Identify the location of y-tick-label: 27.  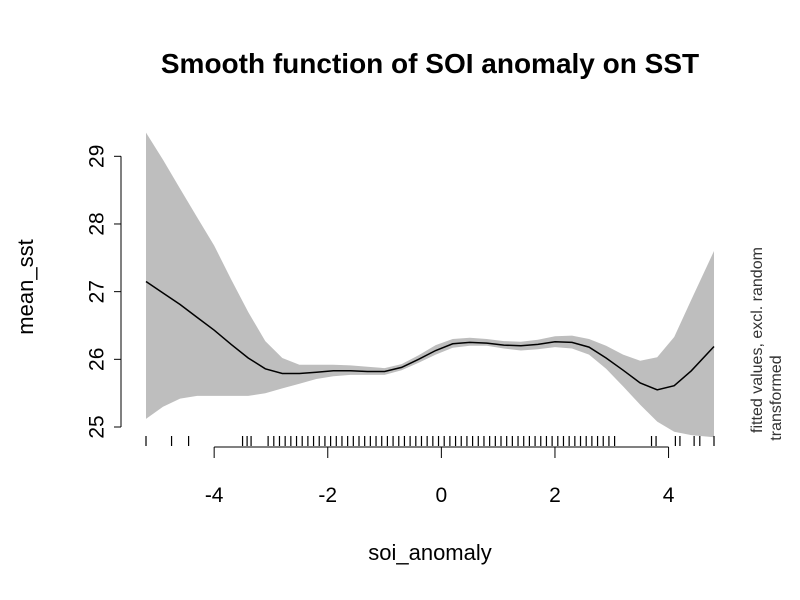
(96, 291).